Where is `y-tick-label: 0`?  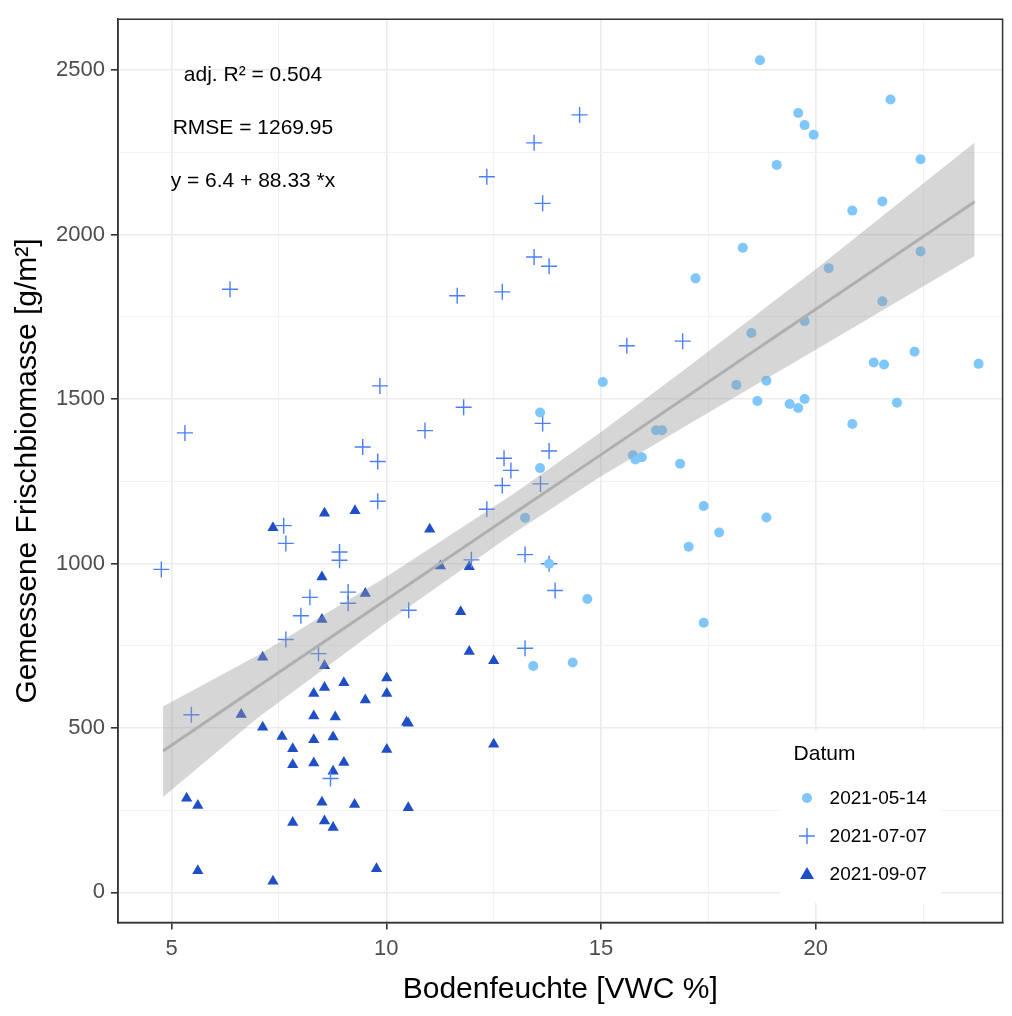
y-tick-label: 0 is located at coordinates (98, 891).